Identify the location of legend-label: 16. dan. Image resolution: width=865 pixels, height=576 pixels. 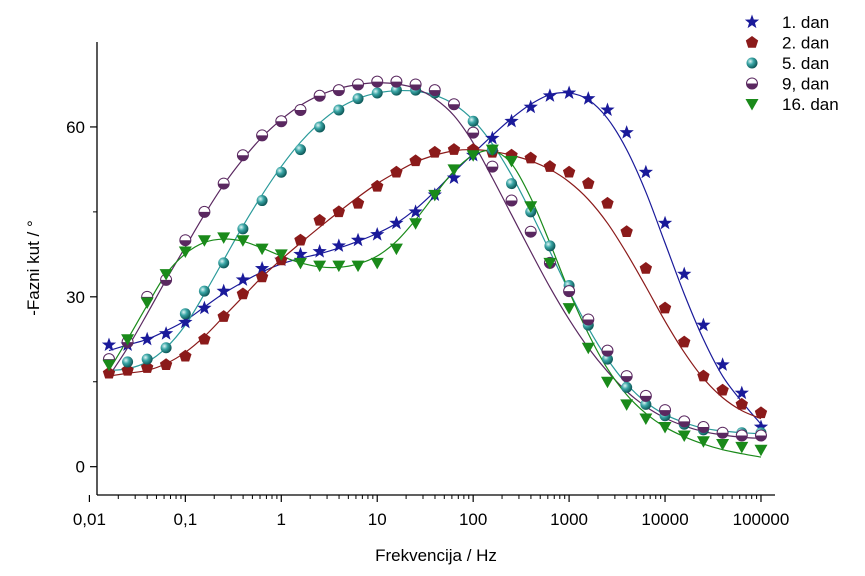
(810, 104).